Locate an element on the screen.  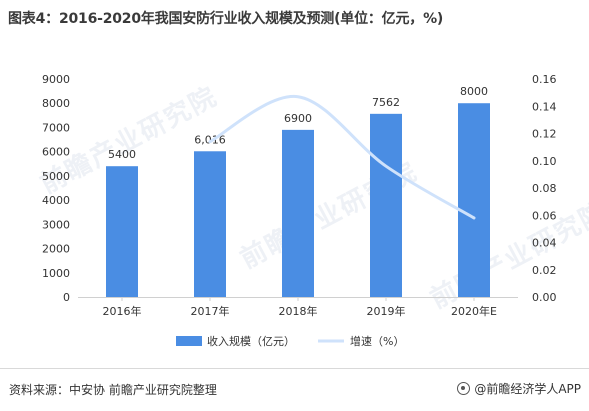
footer: 资料来源：中安协 前瞻产业研究院整理 @前瞻经济学人APP is located at coordinates (294, 389).